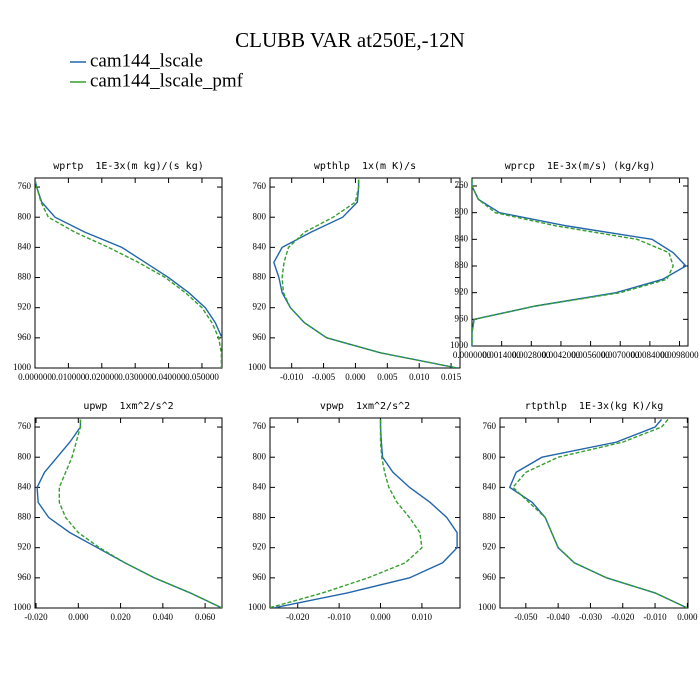 This screenshot has height=700, width=700. What do you see at coordinates (472, 355) in the screenshot?
I see `x-tick-label: 0.0000000` at bounding box center [472, 355].